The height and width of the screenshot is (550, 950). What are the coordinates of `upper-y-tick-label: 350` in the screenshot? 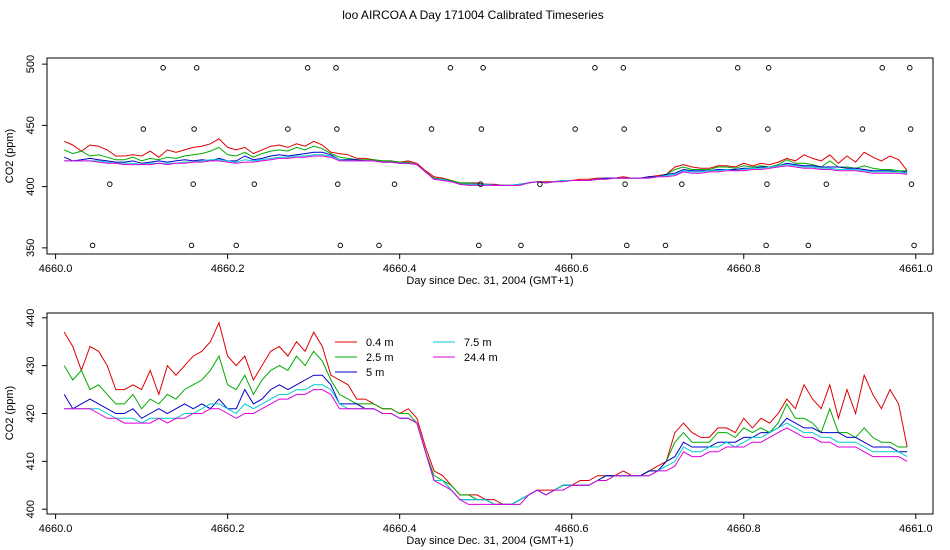 It's located at (31, 248).